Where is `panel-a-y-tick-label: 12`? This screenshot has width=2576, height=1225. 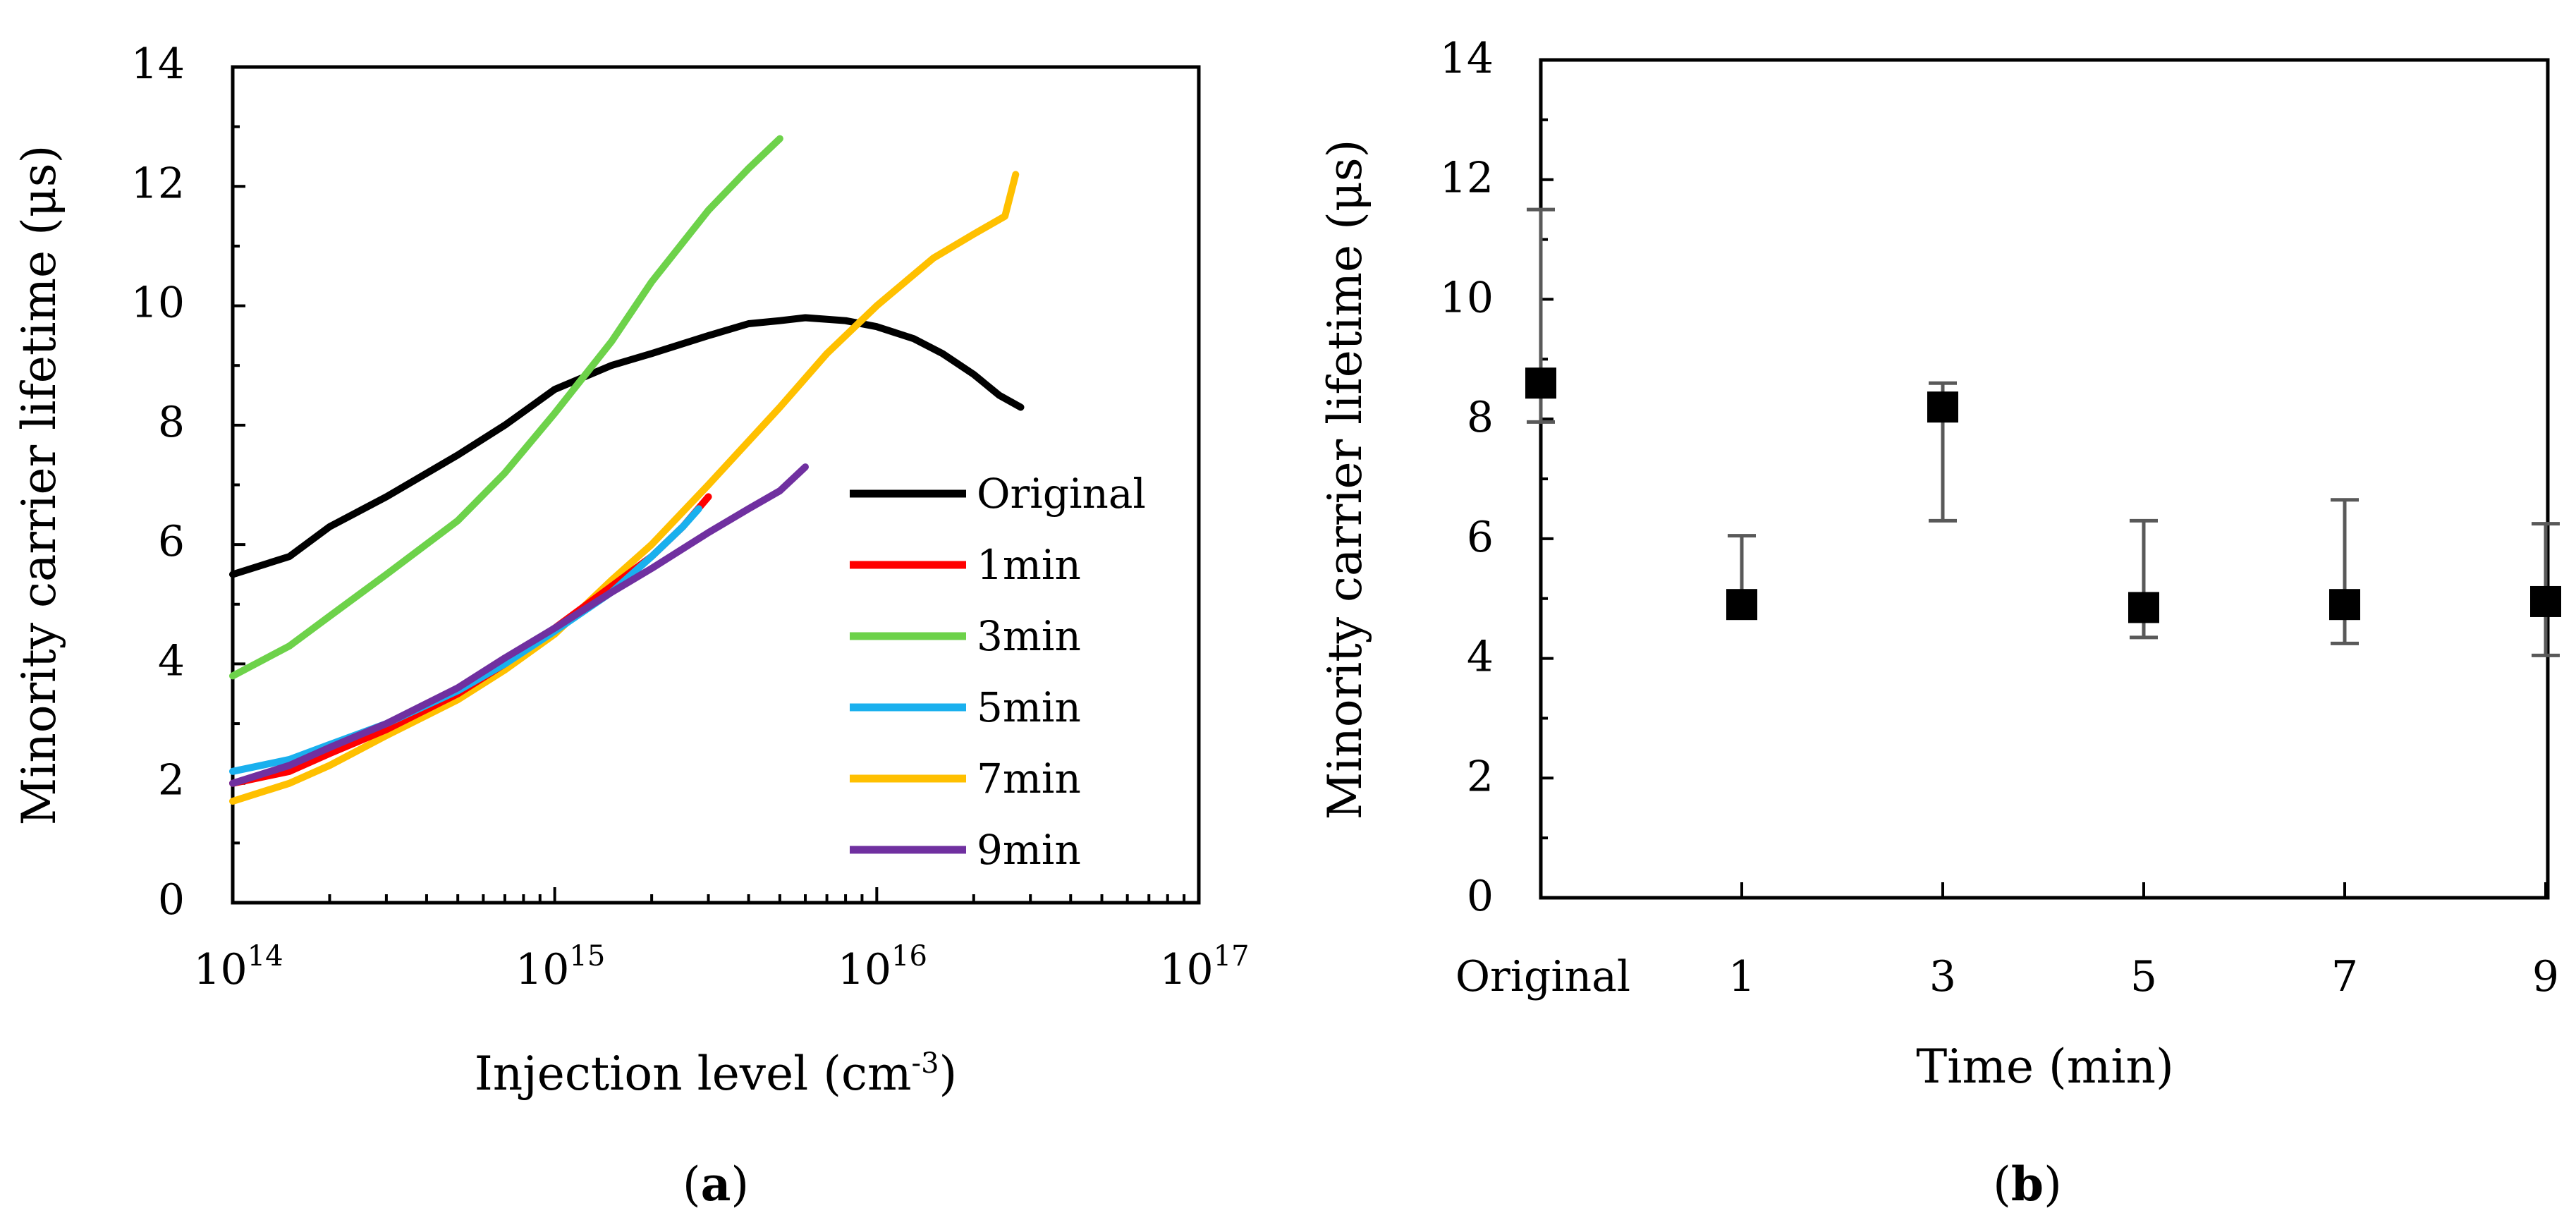
panel-a-y-tick-label: 12 is located at coordinates (158, 183).